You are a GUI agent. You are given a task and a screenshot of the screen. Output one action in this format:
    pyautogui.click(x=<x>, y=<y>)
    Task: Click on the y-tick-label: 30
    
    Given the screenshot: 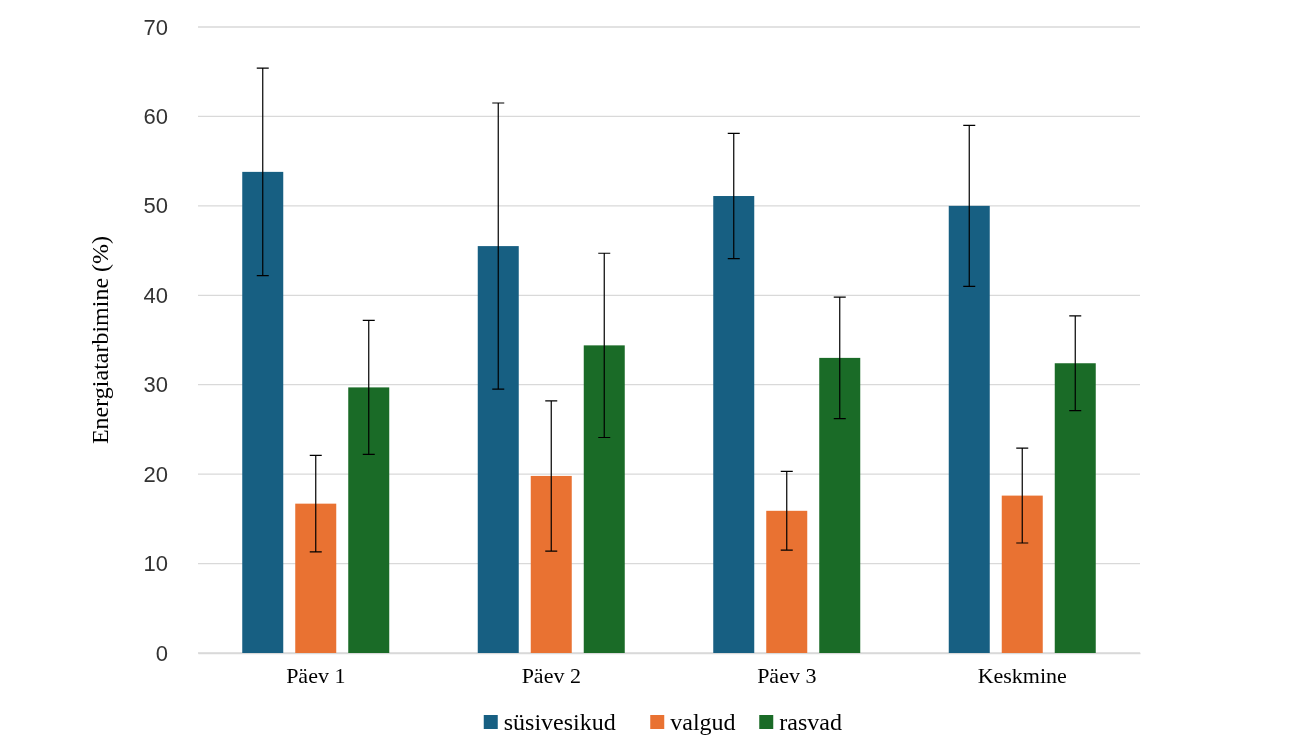 What is the action you would take?
    pyautogui.click(x=155, y=385)
    